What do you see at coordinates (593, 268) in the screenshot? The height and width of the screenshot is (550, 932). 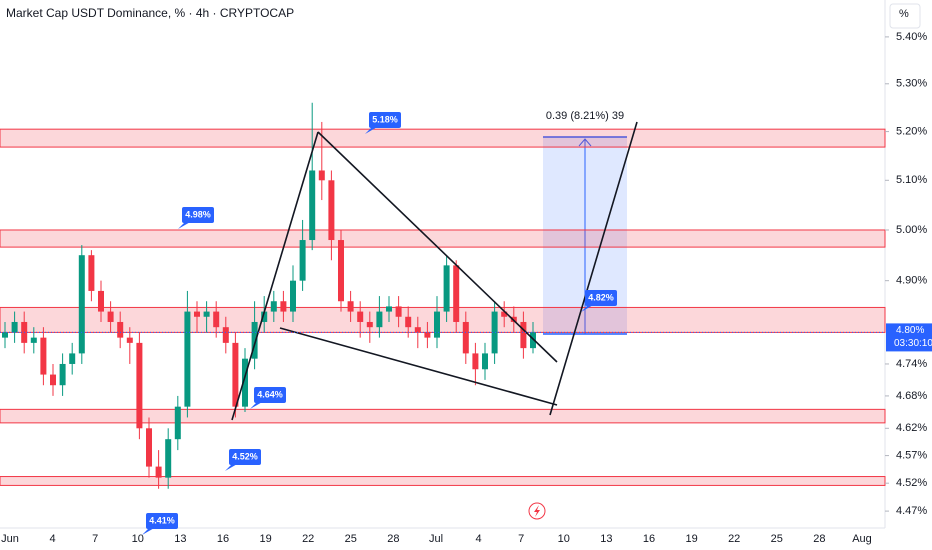 I see `projection` at bounding box center [593, 268].